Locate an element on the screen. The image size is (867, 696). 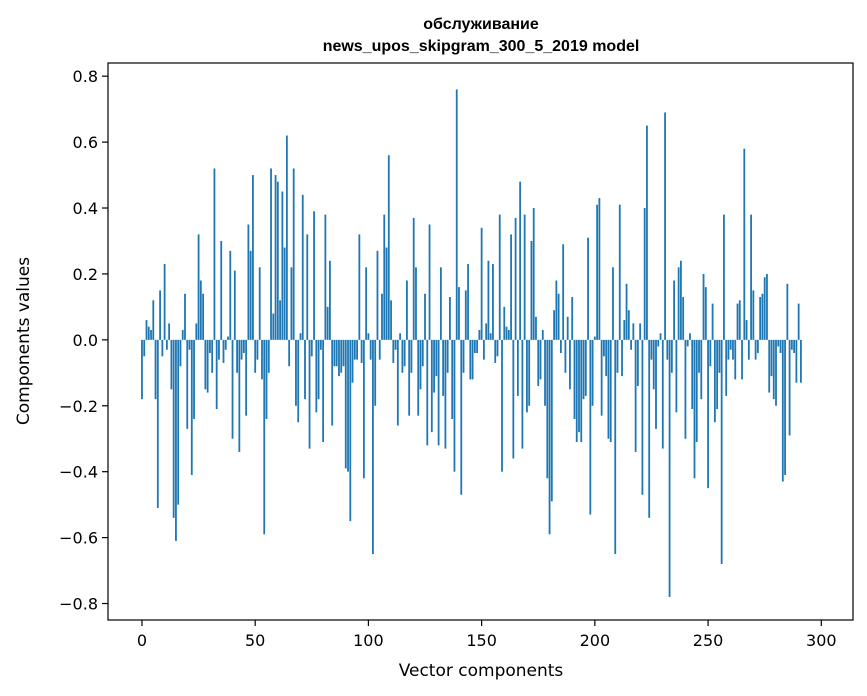
x-tick-label: 250 is located at coordinates (708, 640).